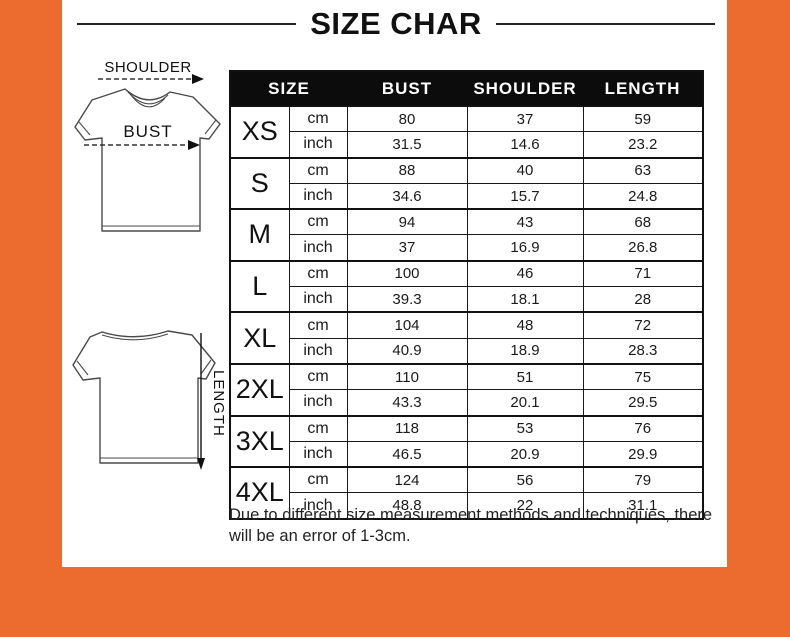 The height and width of the screenshot is (637, 790). Describe the element at coordinates (144, 397) in the screenshot. I see `tshirt-back-outline` at that location.